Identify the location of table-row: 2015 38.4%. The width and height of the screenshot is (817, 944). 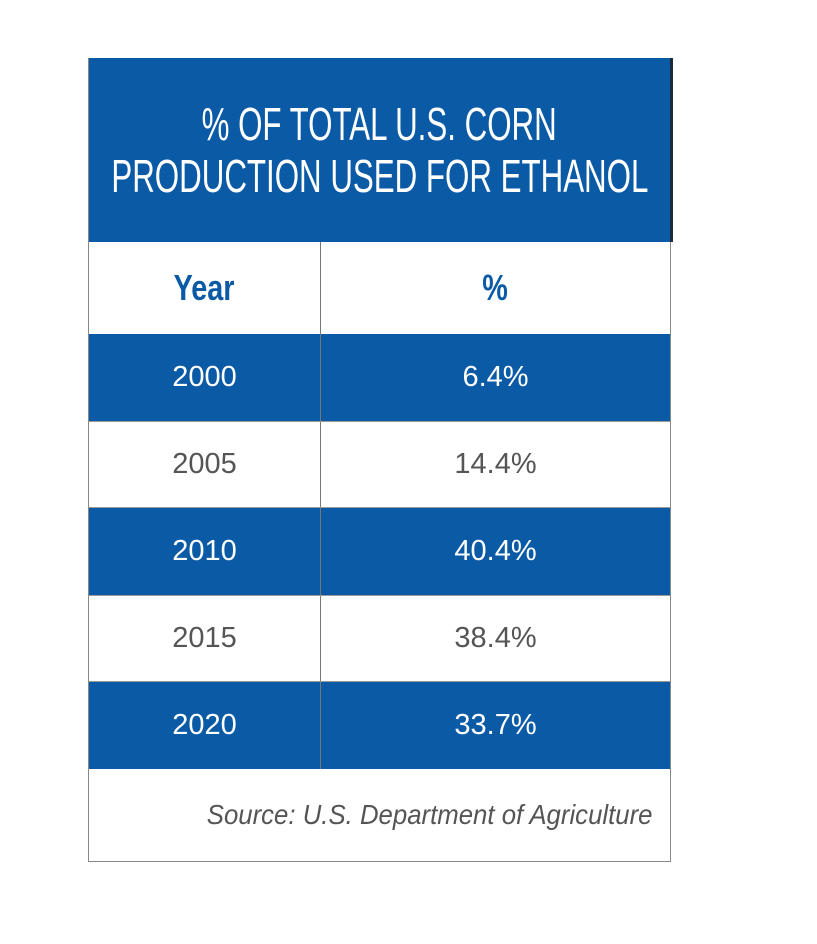
(379, 638).